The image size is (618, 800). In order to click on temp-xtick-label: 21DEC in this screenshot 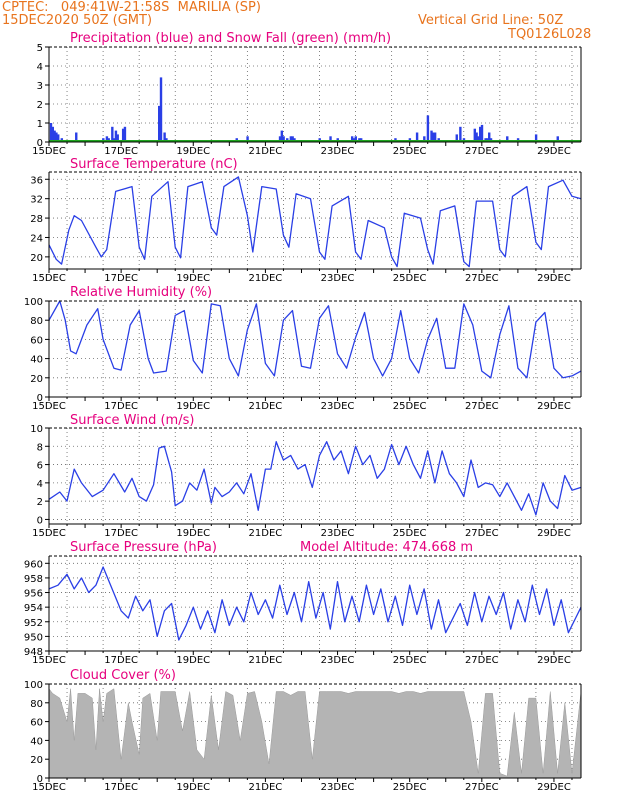, I will do `click(266, 278)`.